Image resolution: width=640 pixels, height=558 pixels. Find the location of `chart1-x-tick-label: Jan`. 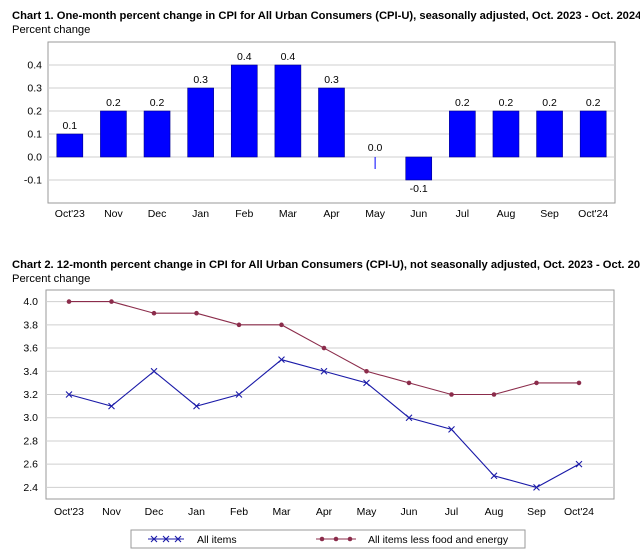

chart1-x-tick-label: Jan is located at coordinates (200, 214).